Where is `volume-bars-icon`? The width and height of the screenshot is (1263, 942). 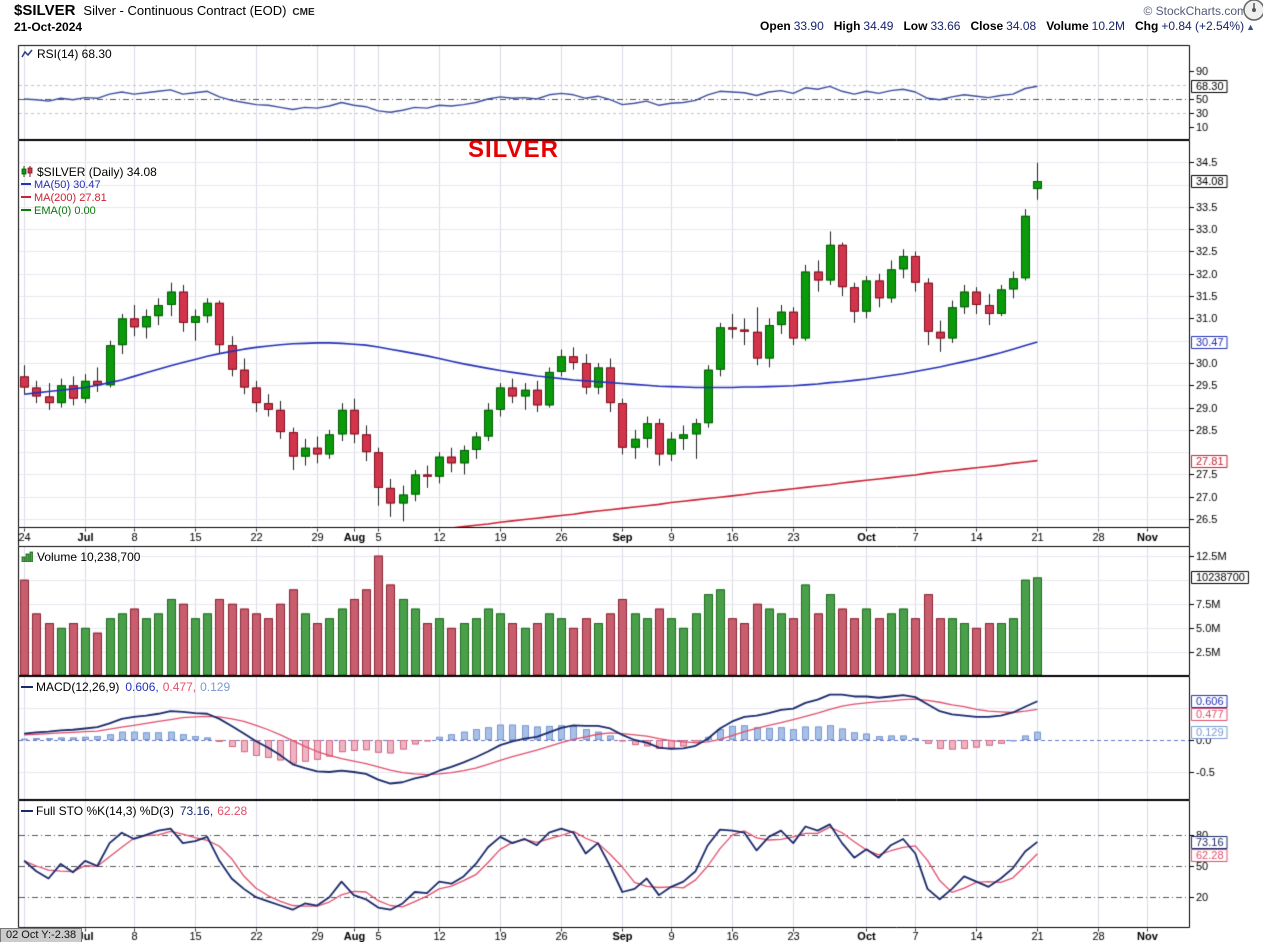 volume-bars-icon is located at coordinates (27, 557).